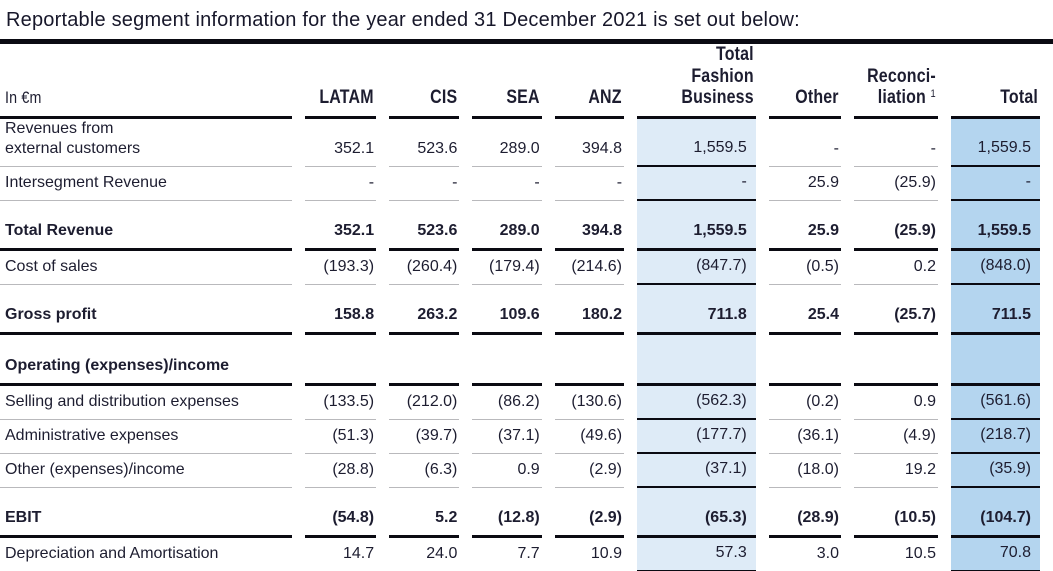 Image resolution: width=1053 pixels, height=571 pixels. Describe the element at coordinates (23, 97) in the screenshot. I see `unit-label: In €m` at that location.